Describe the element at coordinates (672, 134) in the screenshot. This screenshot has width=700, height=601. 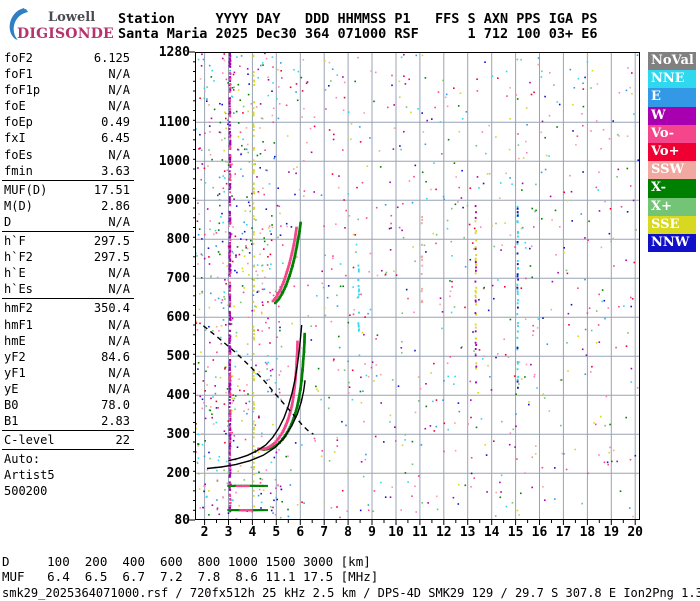
I see `legend-item-vo-minus: Vo-` at that location.